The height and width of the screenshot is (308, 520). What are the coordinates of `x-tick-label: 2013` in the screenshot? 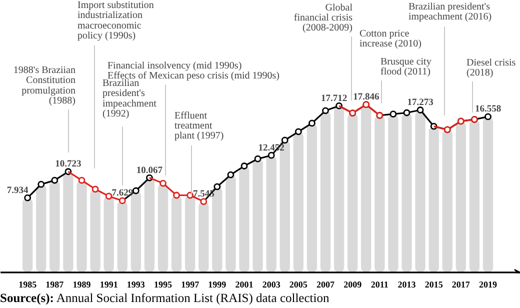 It's located at (407, 285).